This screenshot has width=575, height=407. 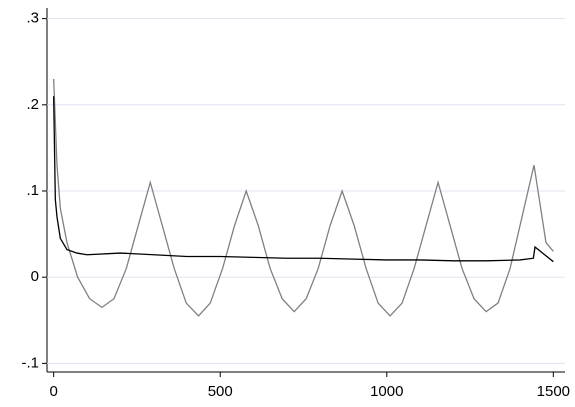 I want to click on y-tick-label: .3, so click(x=32, y=18).